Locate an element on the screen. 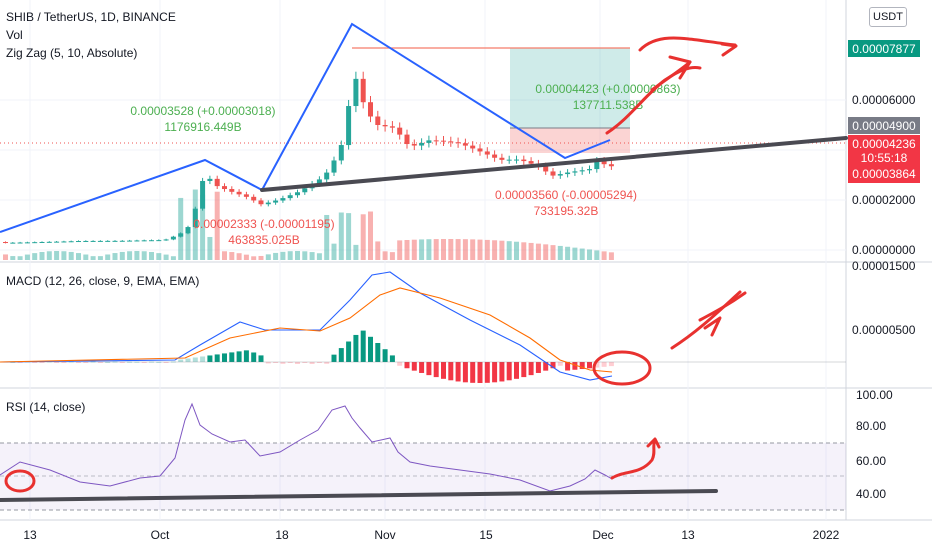  rsi-line is located at coordinates (306, 447).